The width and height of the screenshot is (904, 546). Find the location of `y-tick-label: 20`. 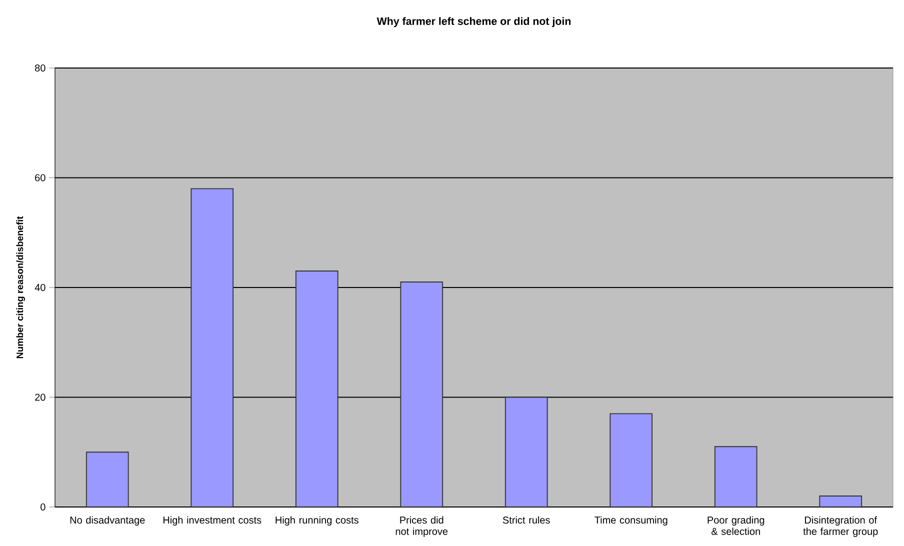

y-tick-label: 20 is located at coordinates (40, 397).